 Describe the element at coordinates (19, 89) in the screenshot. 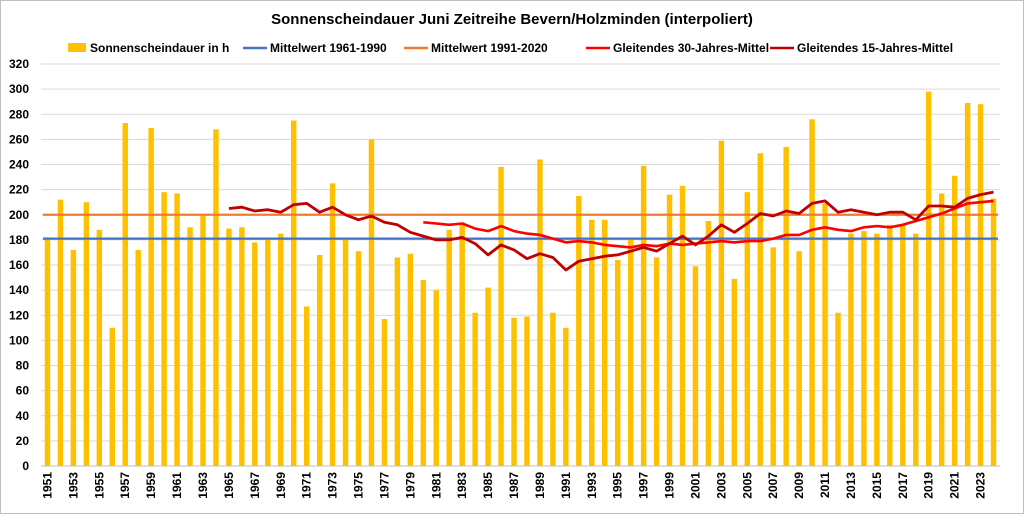

I see `y-tick-label: 300` at that location.